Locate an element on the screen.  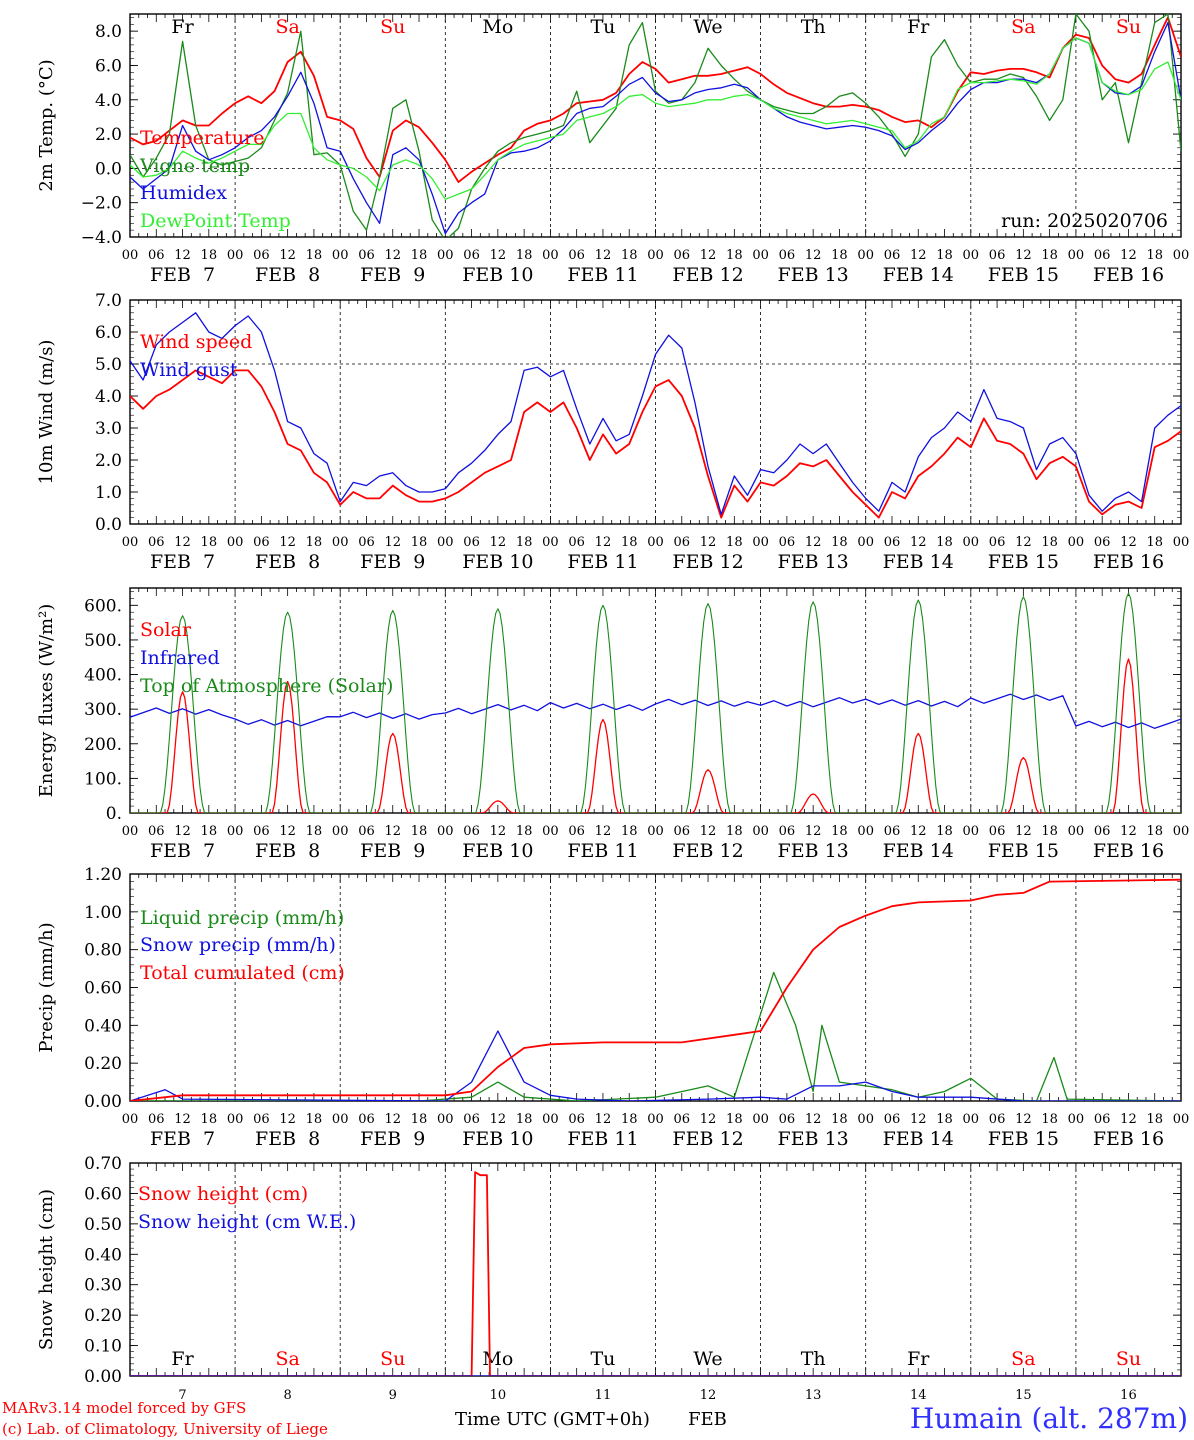
y-tick-label: 0.20 is located at coordinates (103, 1316).